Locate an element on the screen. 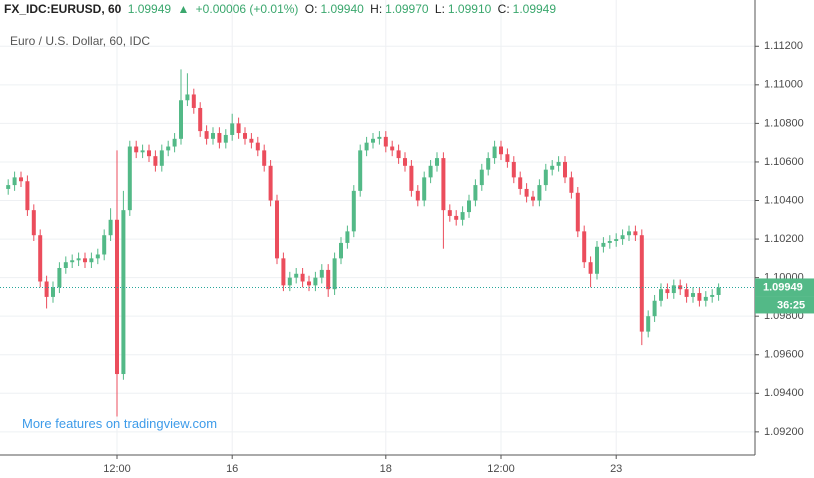 This screenshot has width=814, height=478. o-label: O: is located at coordinates (311, 9).